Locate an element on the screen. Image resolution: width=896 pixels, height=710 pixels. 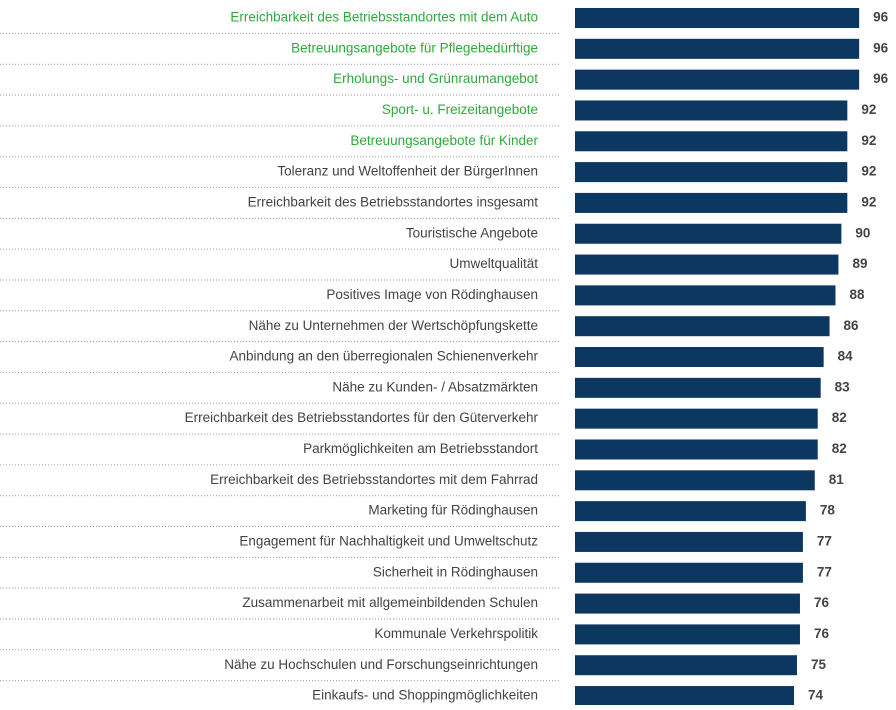
value-label: 81 is located at coordinates (837, 479).